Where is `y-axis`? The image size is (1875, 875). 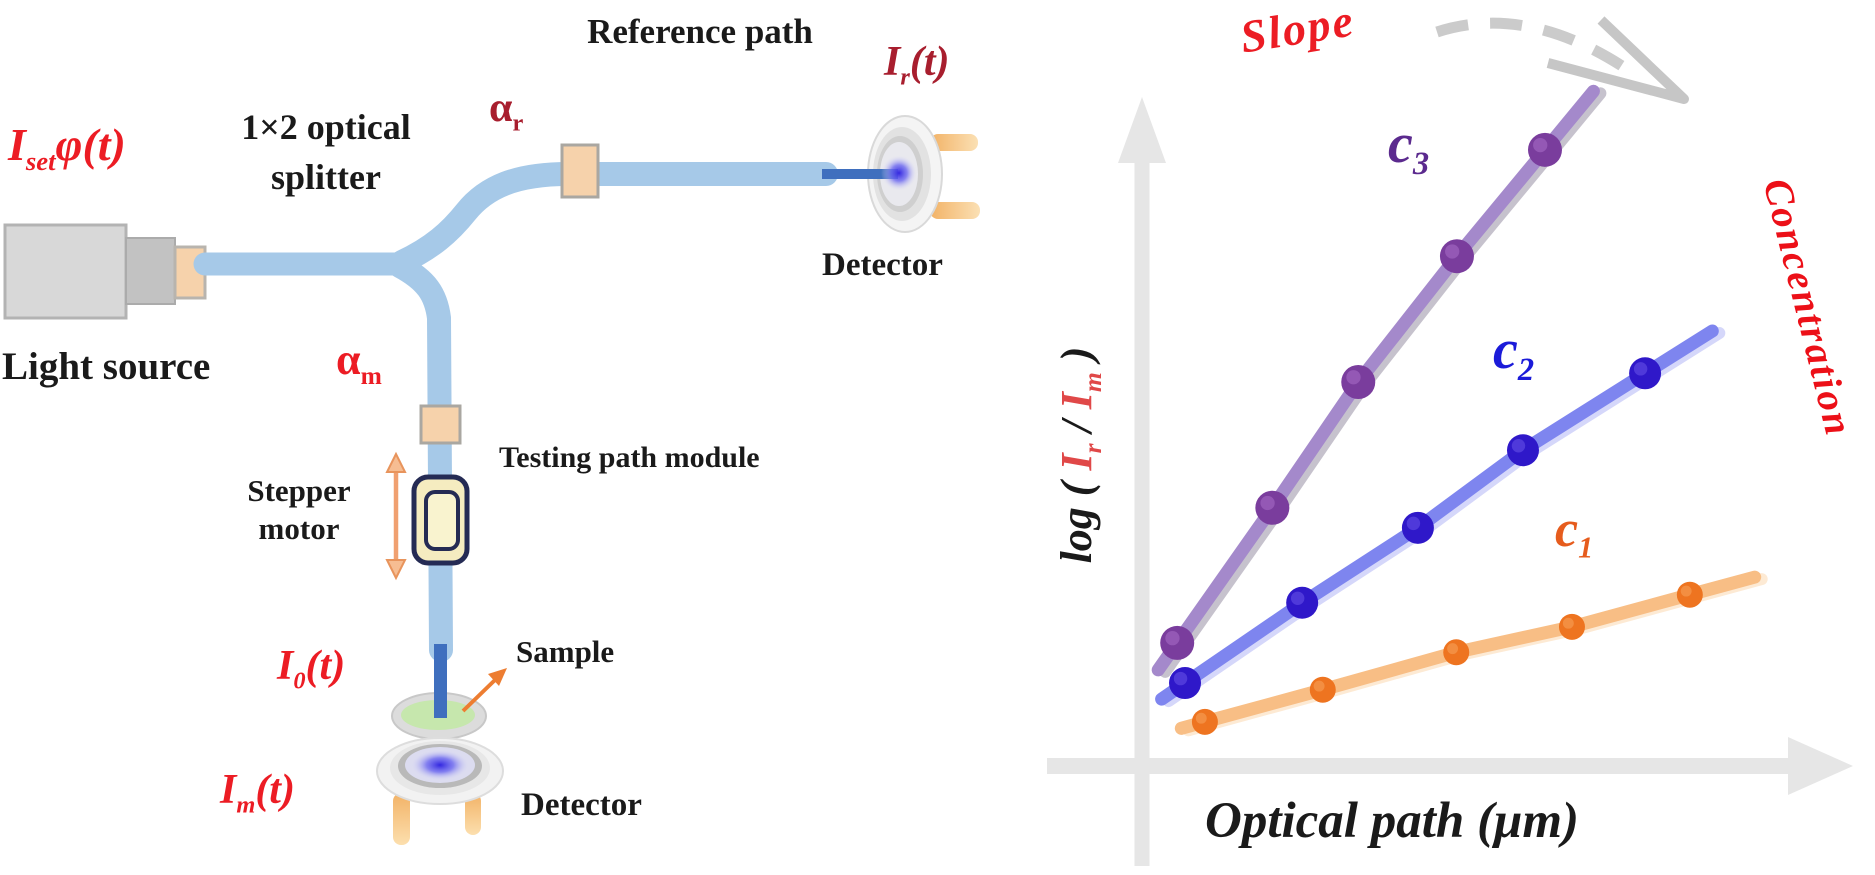 y-axis is located at coordinates (1142, 481).